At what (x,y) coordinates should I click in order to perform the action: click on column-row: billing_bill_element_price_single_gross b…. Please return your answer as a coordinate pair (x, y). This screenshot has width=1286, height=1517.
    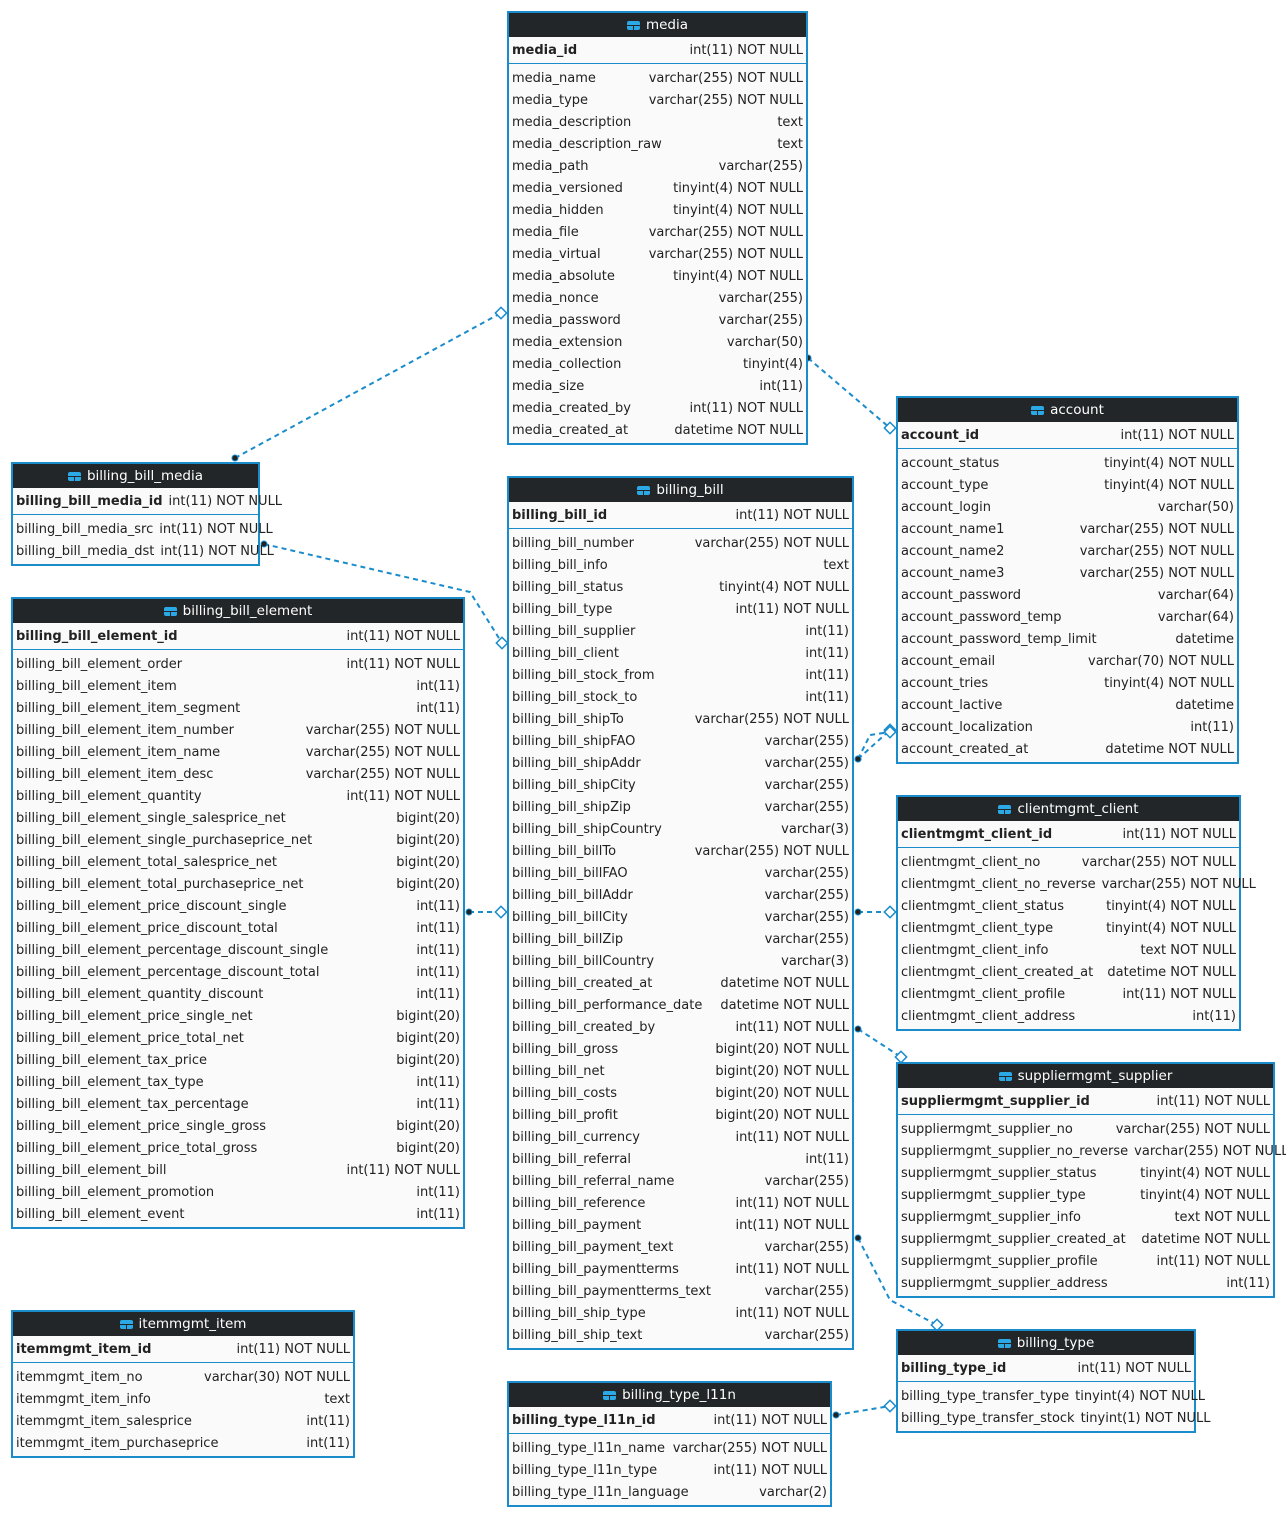
    Looking at the image, I should click on (238, 1126).